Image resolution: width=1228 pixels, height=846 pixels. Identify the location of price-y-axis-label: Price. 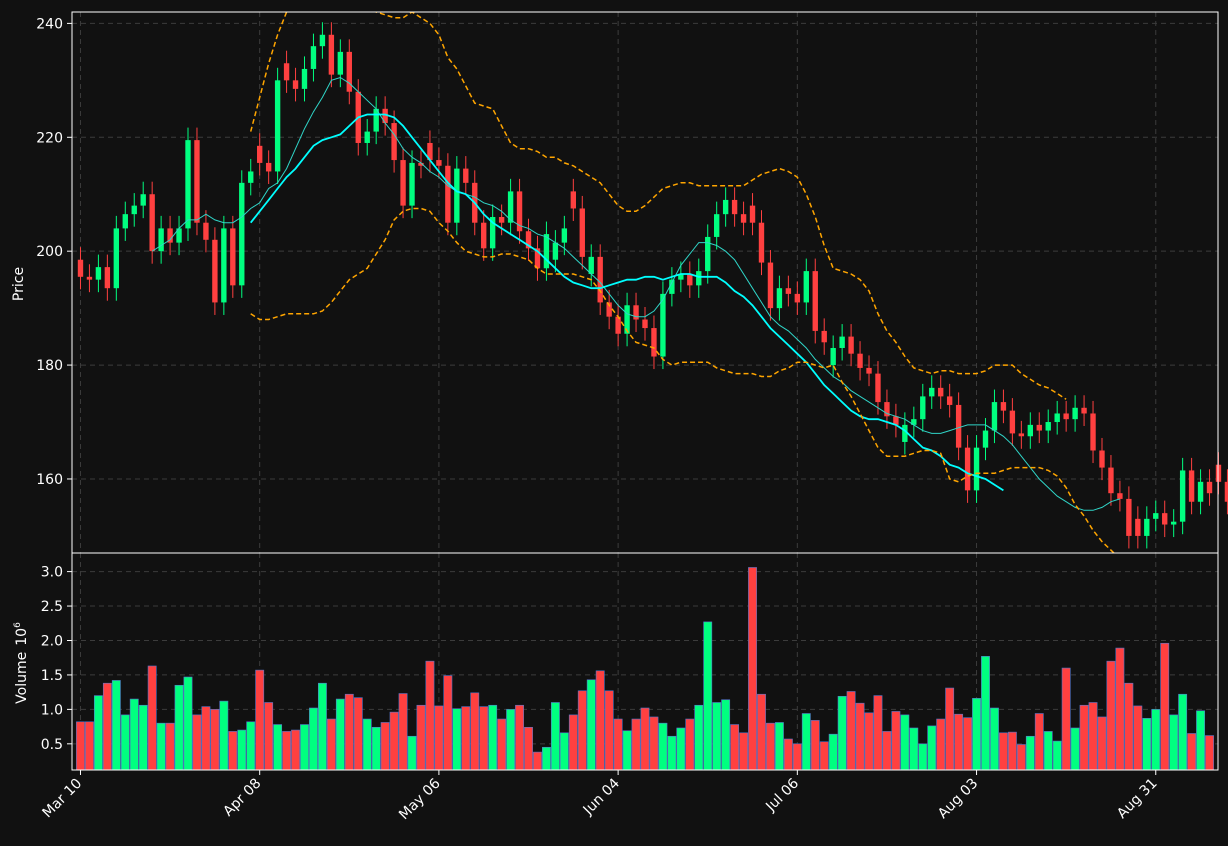
(19, 284).